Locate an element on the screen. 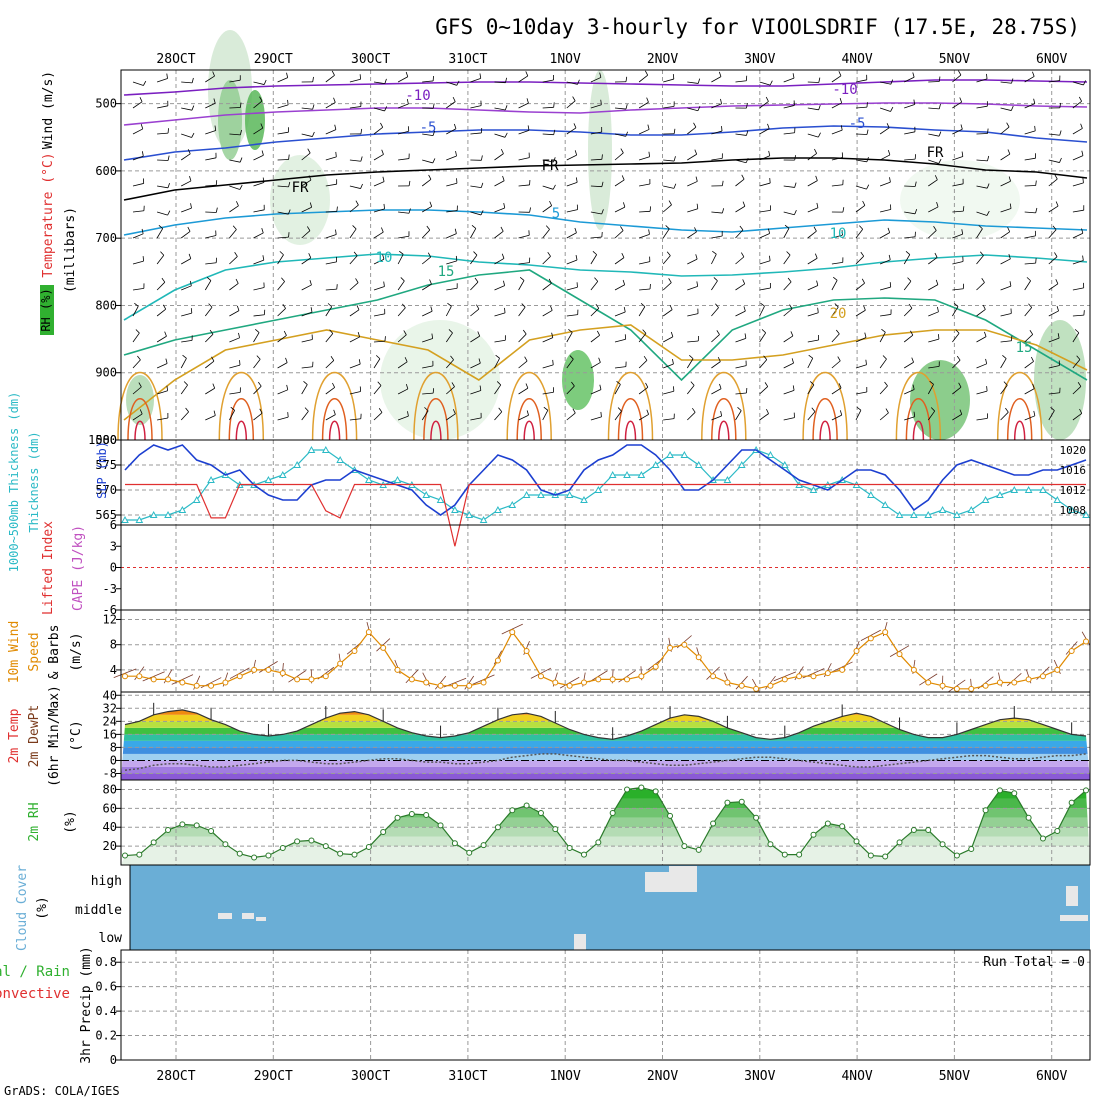 The height and width of the screenshot is (1100, 1100). cloud-block is located at coordinates (261, 919).